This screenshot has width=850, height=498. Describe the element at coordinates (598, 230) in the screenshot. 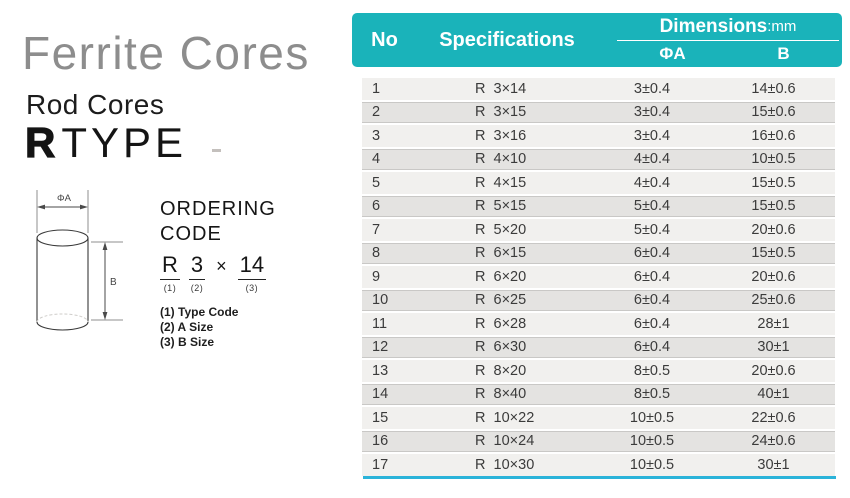

I see `table-row: 7 R 5×20 5±0.4 20±0.6` at that location.